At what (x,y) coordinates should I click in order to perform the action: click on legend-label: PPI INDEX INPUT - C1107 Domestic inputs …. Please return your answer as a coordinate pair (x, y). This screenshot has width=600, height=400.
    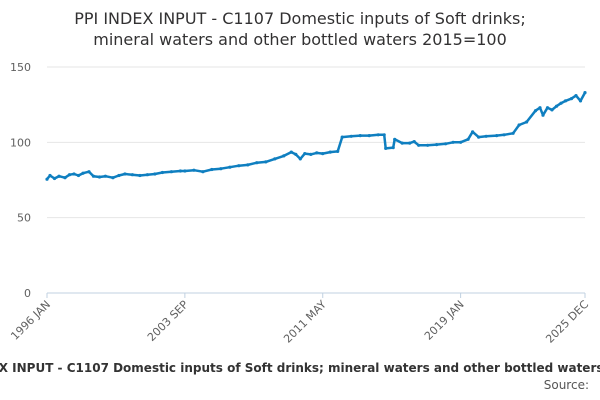
    Looking at the image, I should click on (300, 368).